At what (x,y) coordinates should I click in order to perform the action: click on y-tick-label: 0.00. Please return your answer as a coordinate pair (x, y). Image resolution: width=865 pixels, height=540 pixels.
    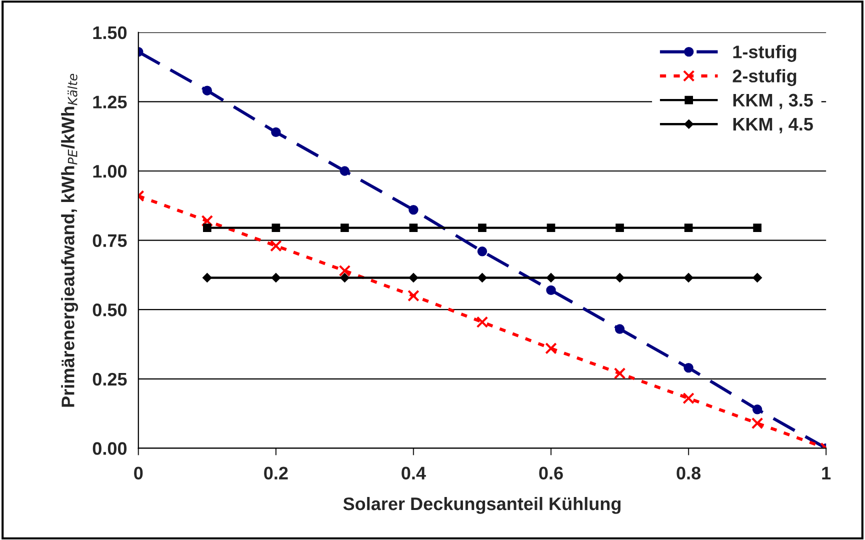
    Looking at the image, I should click on (109, 448).